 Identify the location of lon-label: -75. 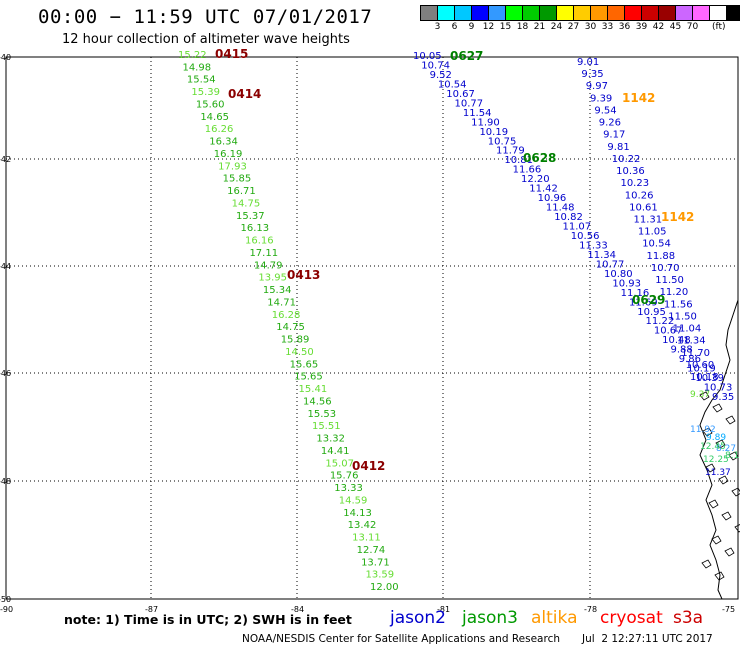
(728, 609).